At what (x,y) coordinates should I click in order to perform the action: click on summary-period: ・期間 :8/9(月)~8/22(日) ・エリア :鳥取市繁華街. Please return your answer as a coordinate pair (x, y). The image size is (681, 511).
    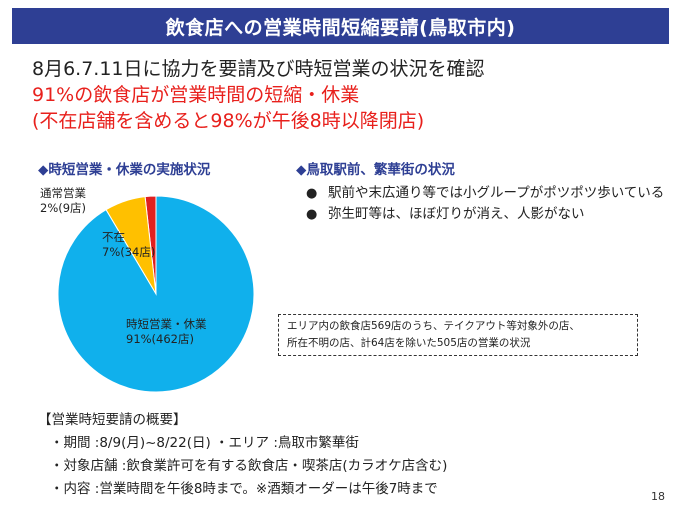
    Looking at the image, I should click on (204, 443).